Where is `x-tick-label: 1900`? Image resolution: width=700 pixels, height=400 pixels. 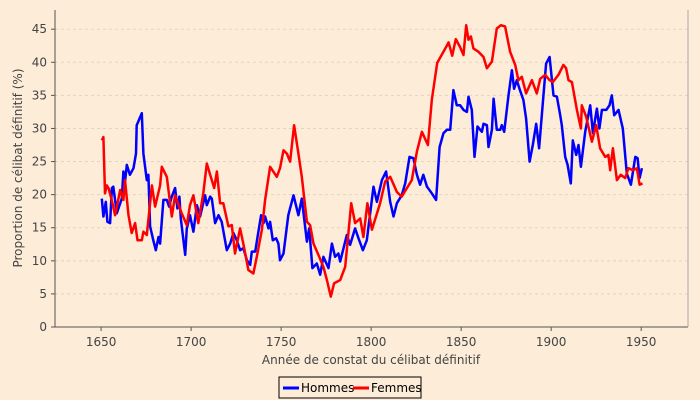 x-tick-label: 1900 is located at coordinates (551, 342).